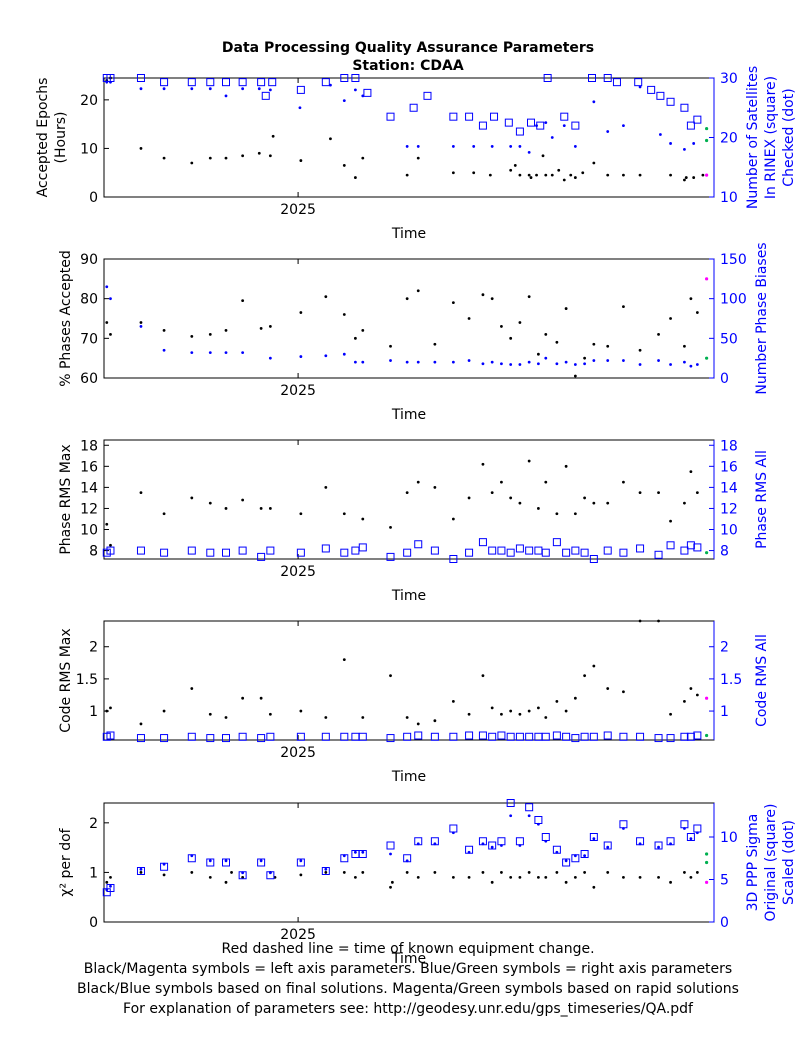 The image size is (800, 1050). What do you see at coordinates (66, 499) in the screenshot?
I see `left-axis-label: Phase RMS Max` at bounding box center [66, 499].